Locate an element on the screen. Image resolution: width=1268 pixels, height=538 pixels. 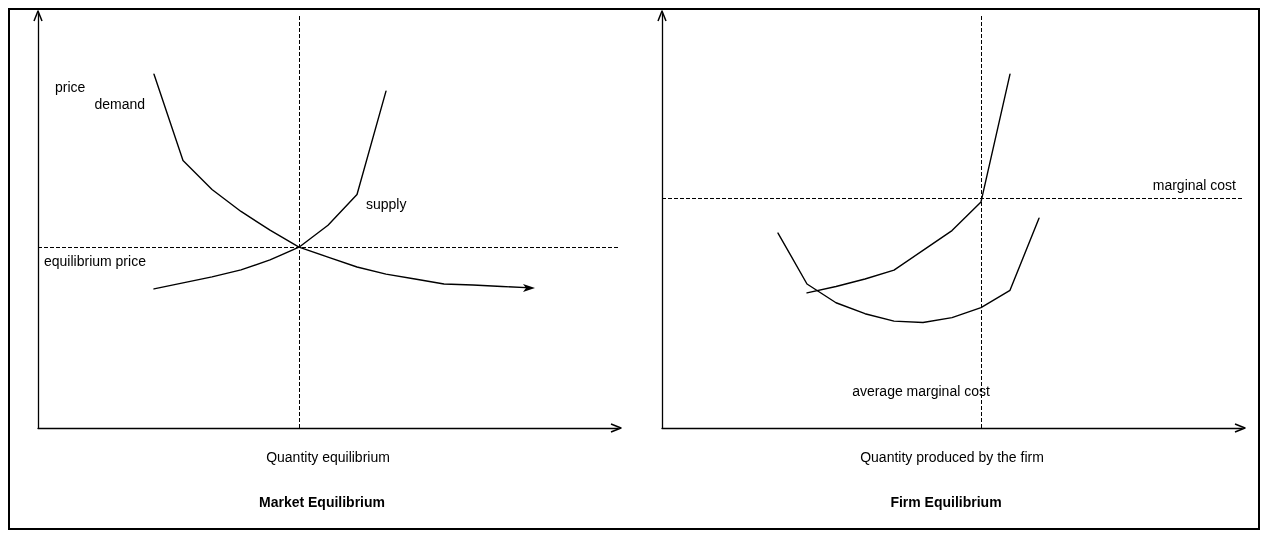
text: Market Equilibrium is located at coordinates (322, 502).